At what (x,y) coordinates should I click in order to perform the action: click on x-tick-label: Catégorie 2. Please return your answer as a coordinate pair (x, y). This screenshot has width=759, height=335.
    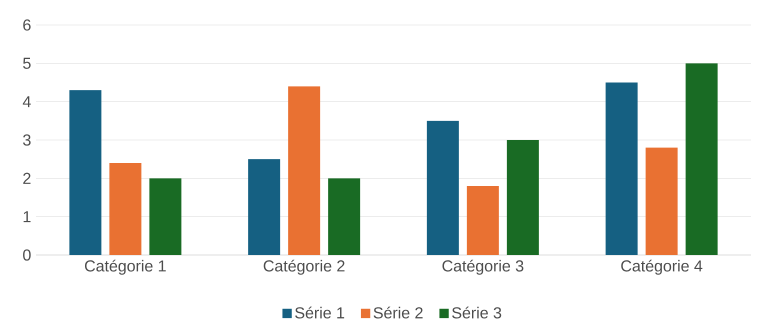
    Looking at the image, I should click on (304, 267).